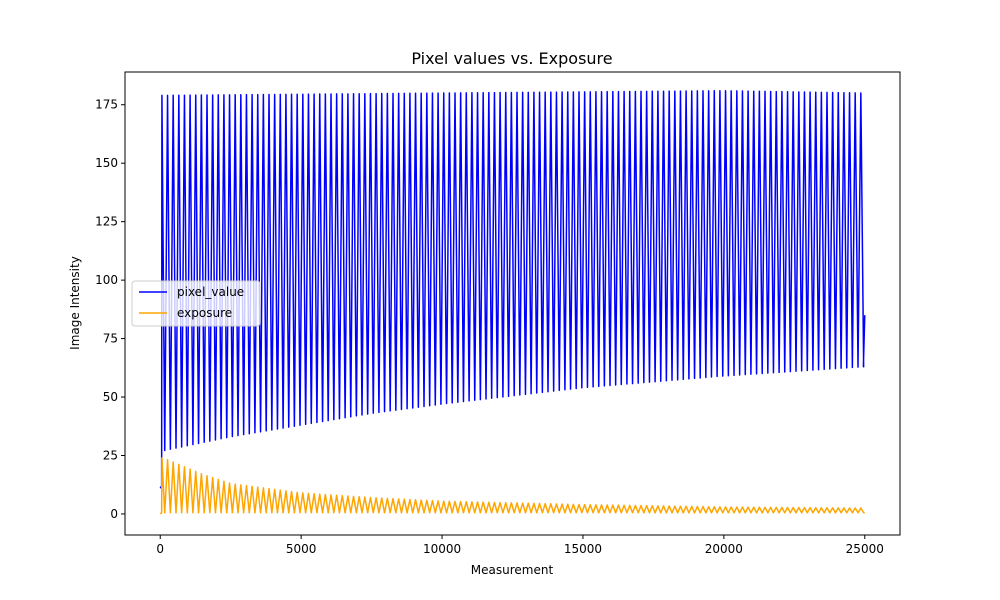  I want to click on y-tick-label: 175, so click(106, 105).